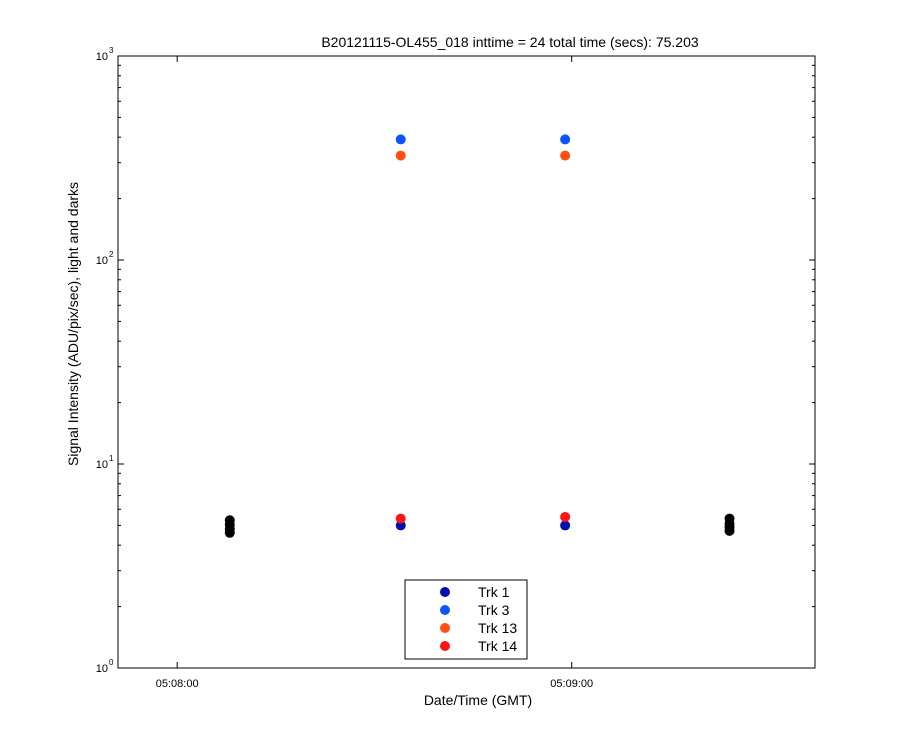 This screenshot has height=750, width=900. Describe the element at coordinates (497, 646) in the screenshot. I see `legend-label: Trk 14` at that location.